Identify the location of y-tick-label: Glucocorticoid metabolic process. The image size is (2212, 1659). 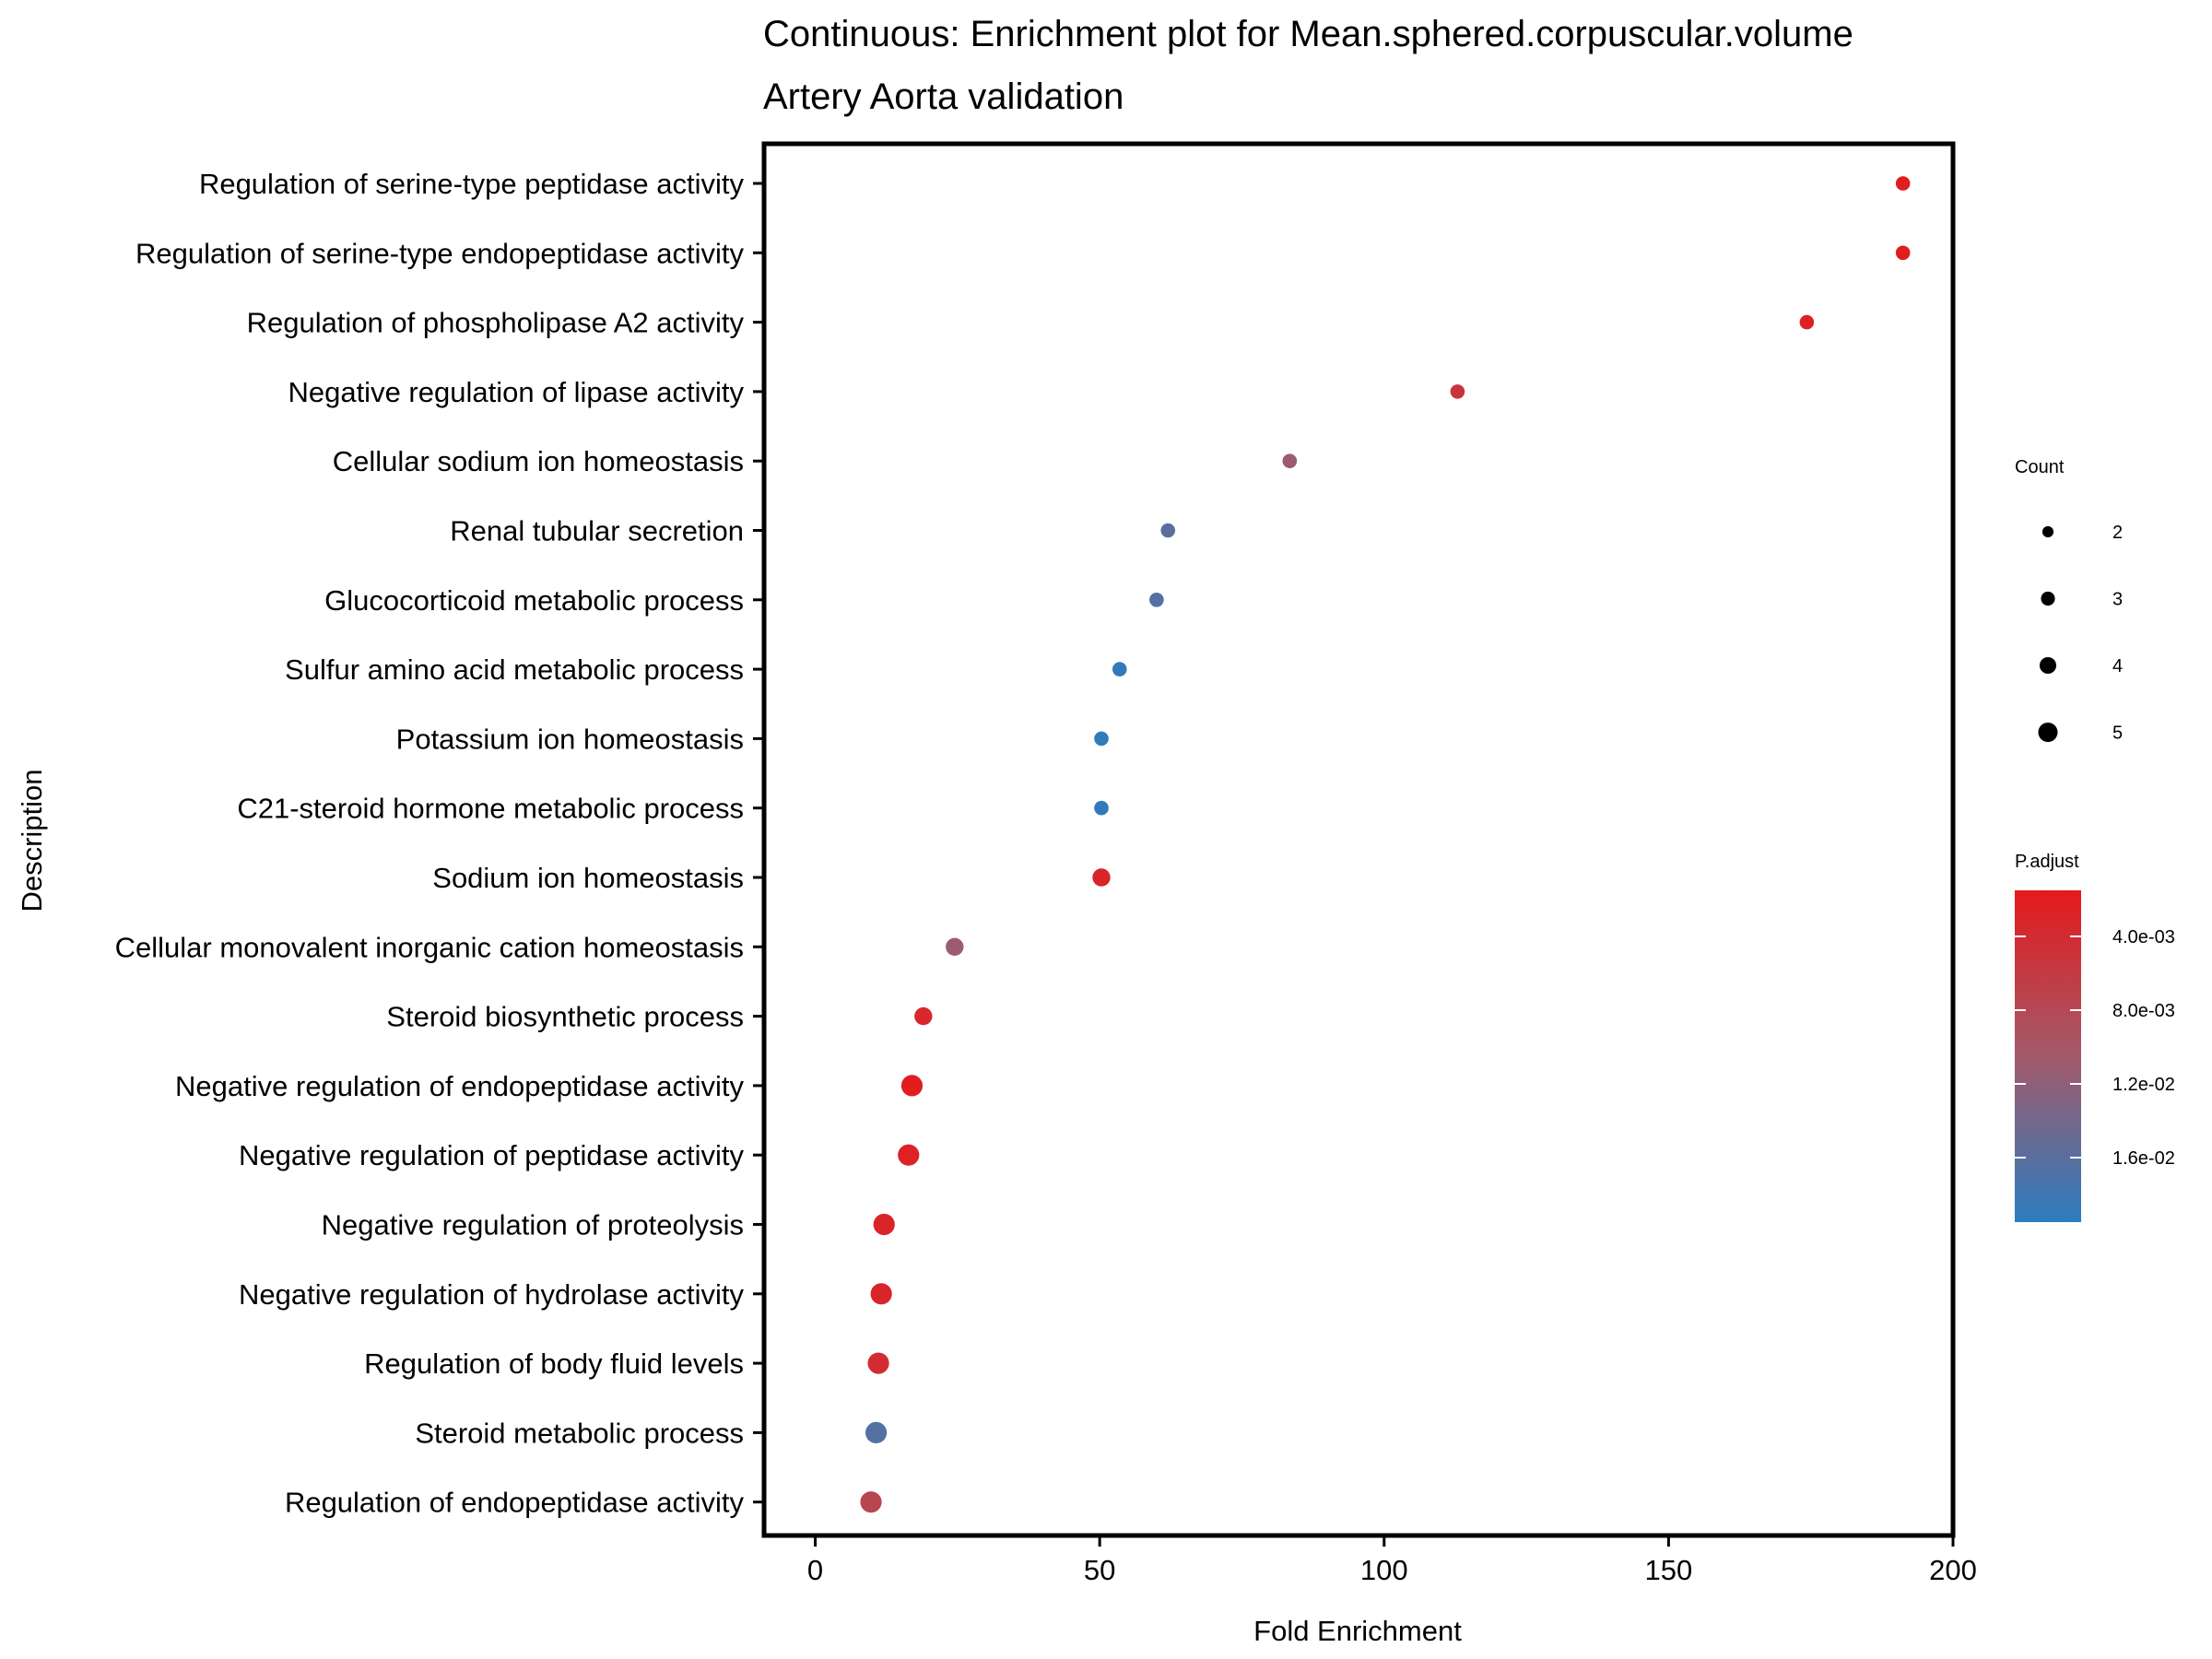
(534, 600).